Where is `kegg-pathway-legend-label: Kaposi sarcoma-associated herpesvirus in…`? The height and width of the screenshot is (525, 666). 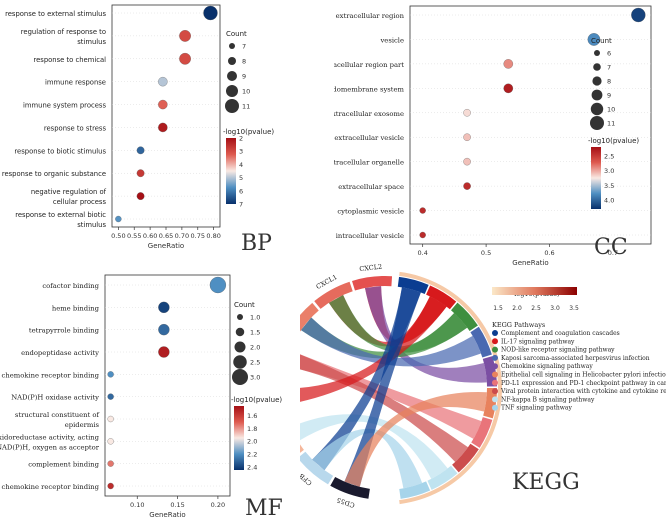 kegg-pathway-legend-label: Kaposi sarcoma-associated herpesvirus in… is located at coordinates (575, 358).